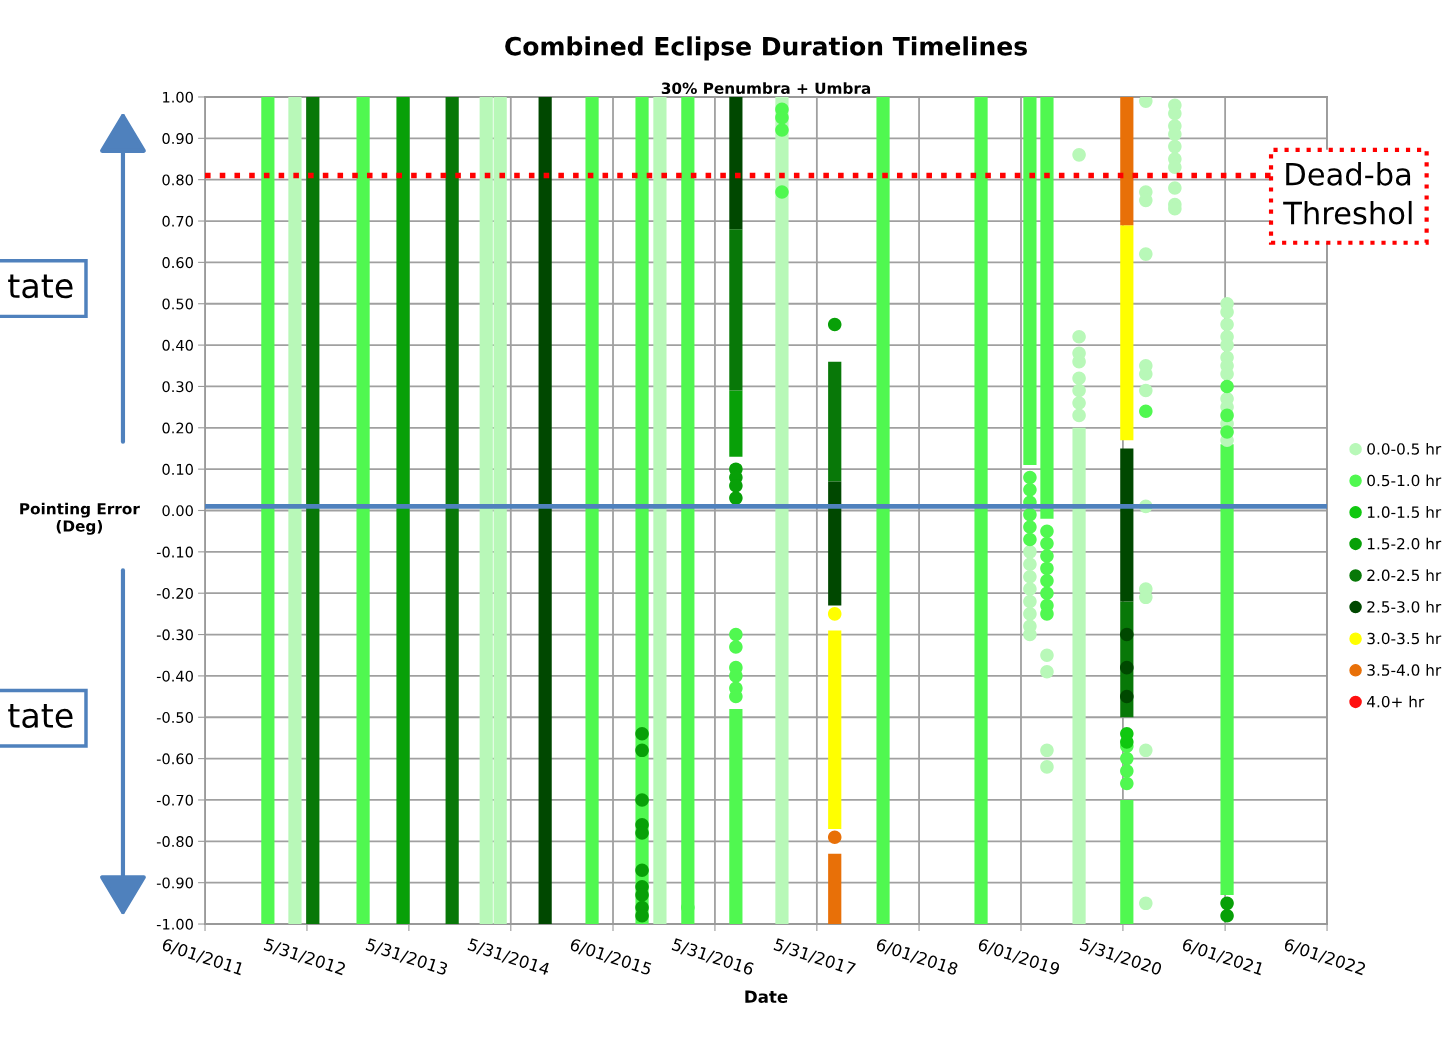 The image size is (1450, 1061). What do you see at coordinates (1404, 543) in the screenshot?
I see `legend-label: 1.5-2.0 hr` at bounding box center [1404, 543].